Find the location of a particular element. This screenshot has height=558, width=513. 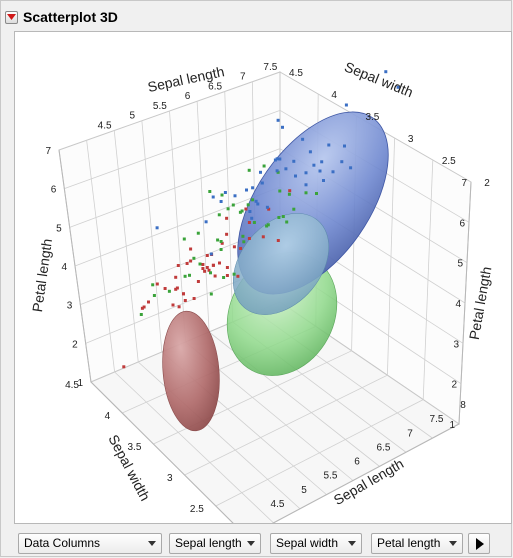

x-axis-select: Sepal length is located at coordinates (215, 543).